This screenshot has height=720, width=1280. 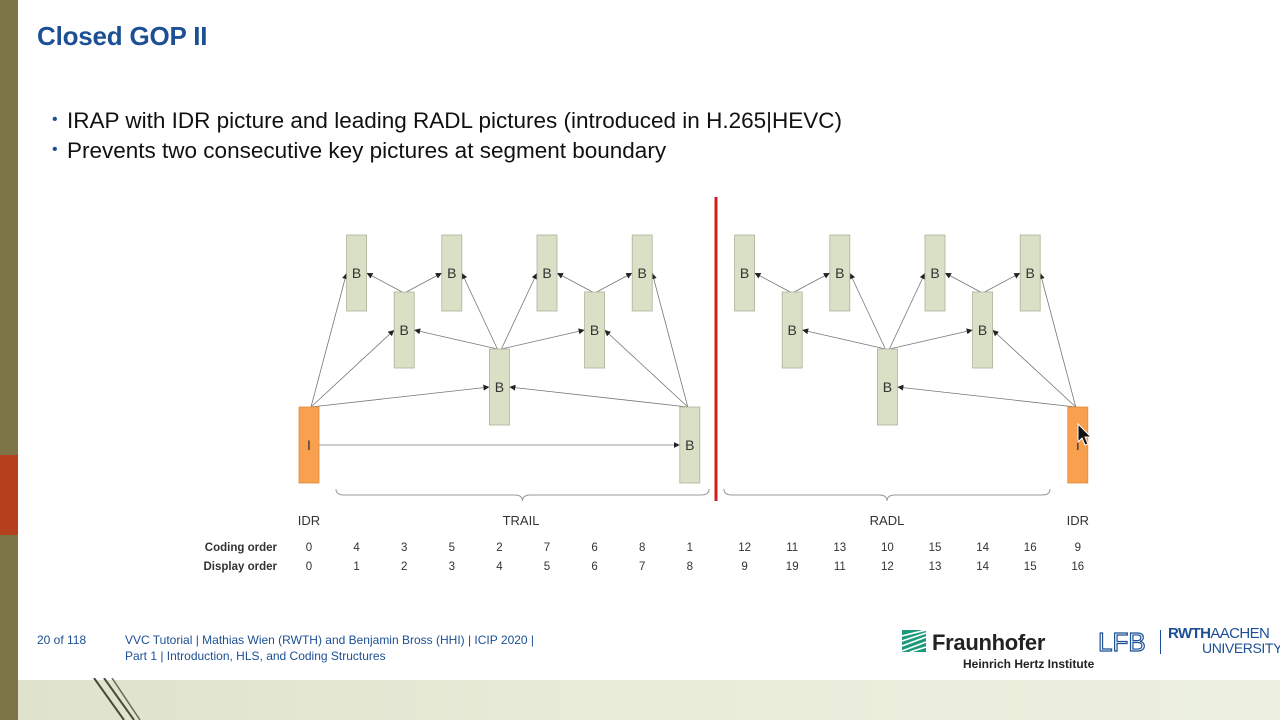 I want to click on logo-separator, so click(x=1160, y=642).